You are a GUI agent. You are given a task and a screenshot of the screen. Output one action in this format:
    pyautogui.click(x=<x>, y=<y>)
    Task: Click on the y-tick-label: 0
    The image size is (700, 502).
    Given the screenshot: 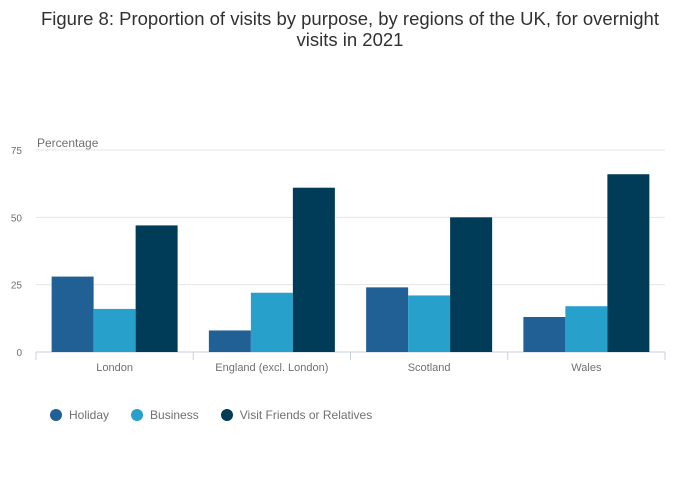 What is the action you would take?
    pyautogui.click(x=19, y=353)
    